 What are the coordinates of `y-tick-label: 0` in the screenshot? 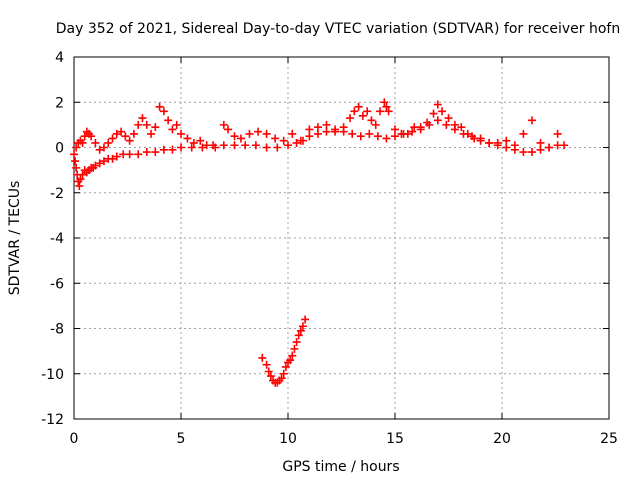 It's located at (59, 149).